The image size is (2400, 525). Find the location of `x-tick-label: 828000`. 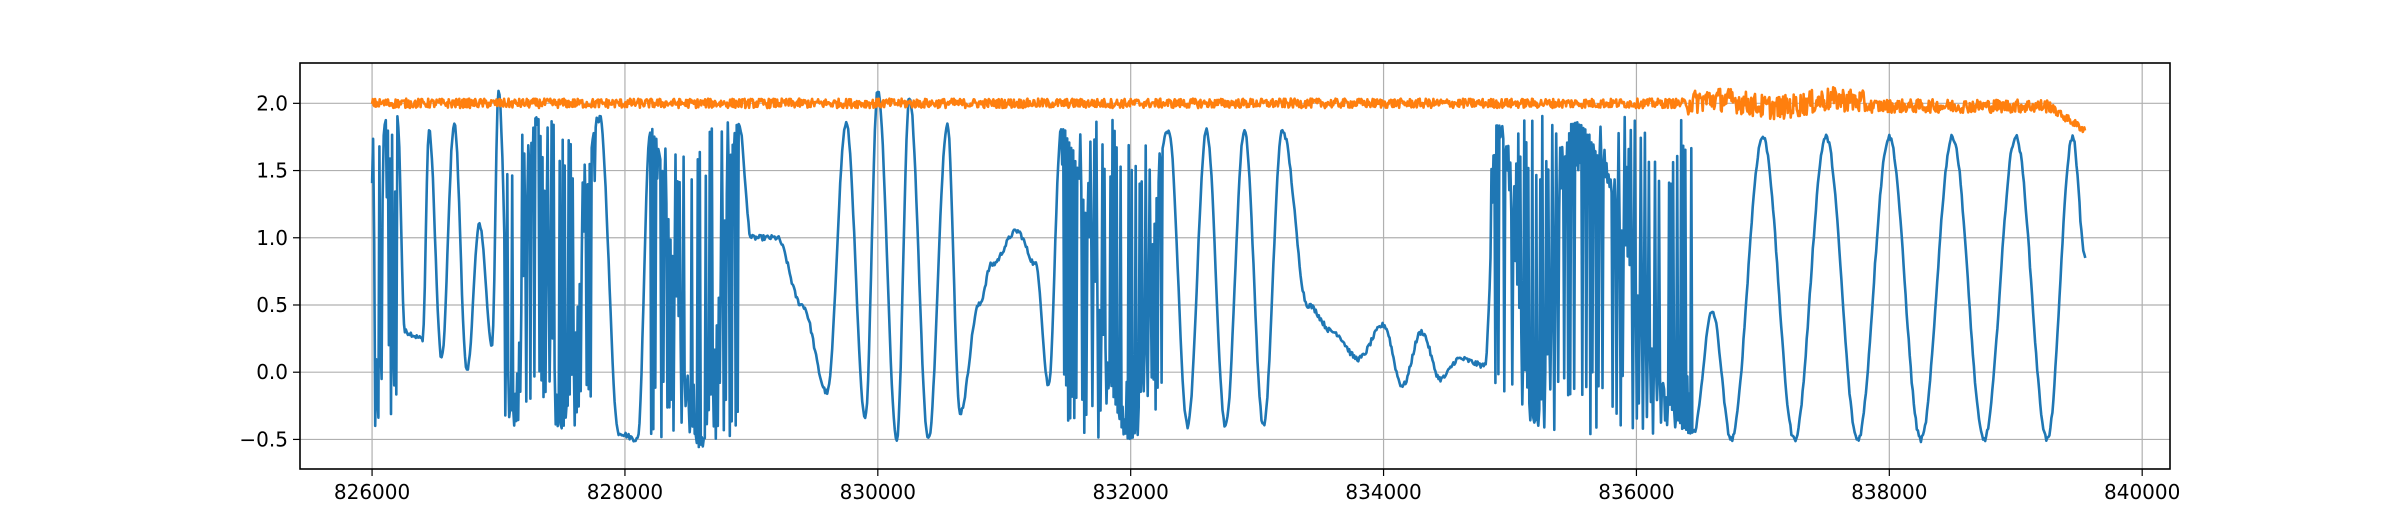

x-tick-label: 828000 is located at coordinates (625, 492).